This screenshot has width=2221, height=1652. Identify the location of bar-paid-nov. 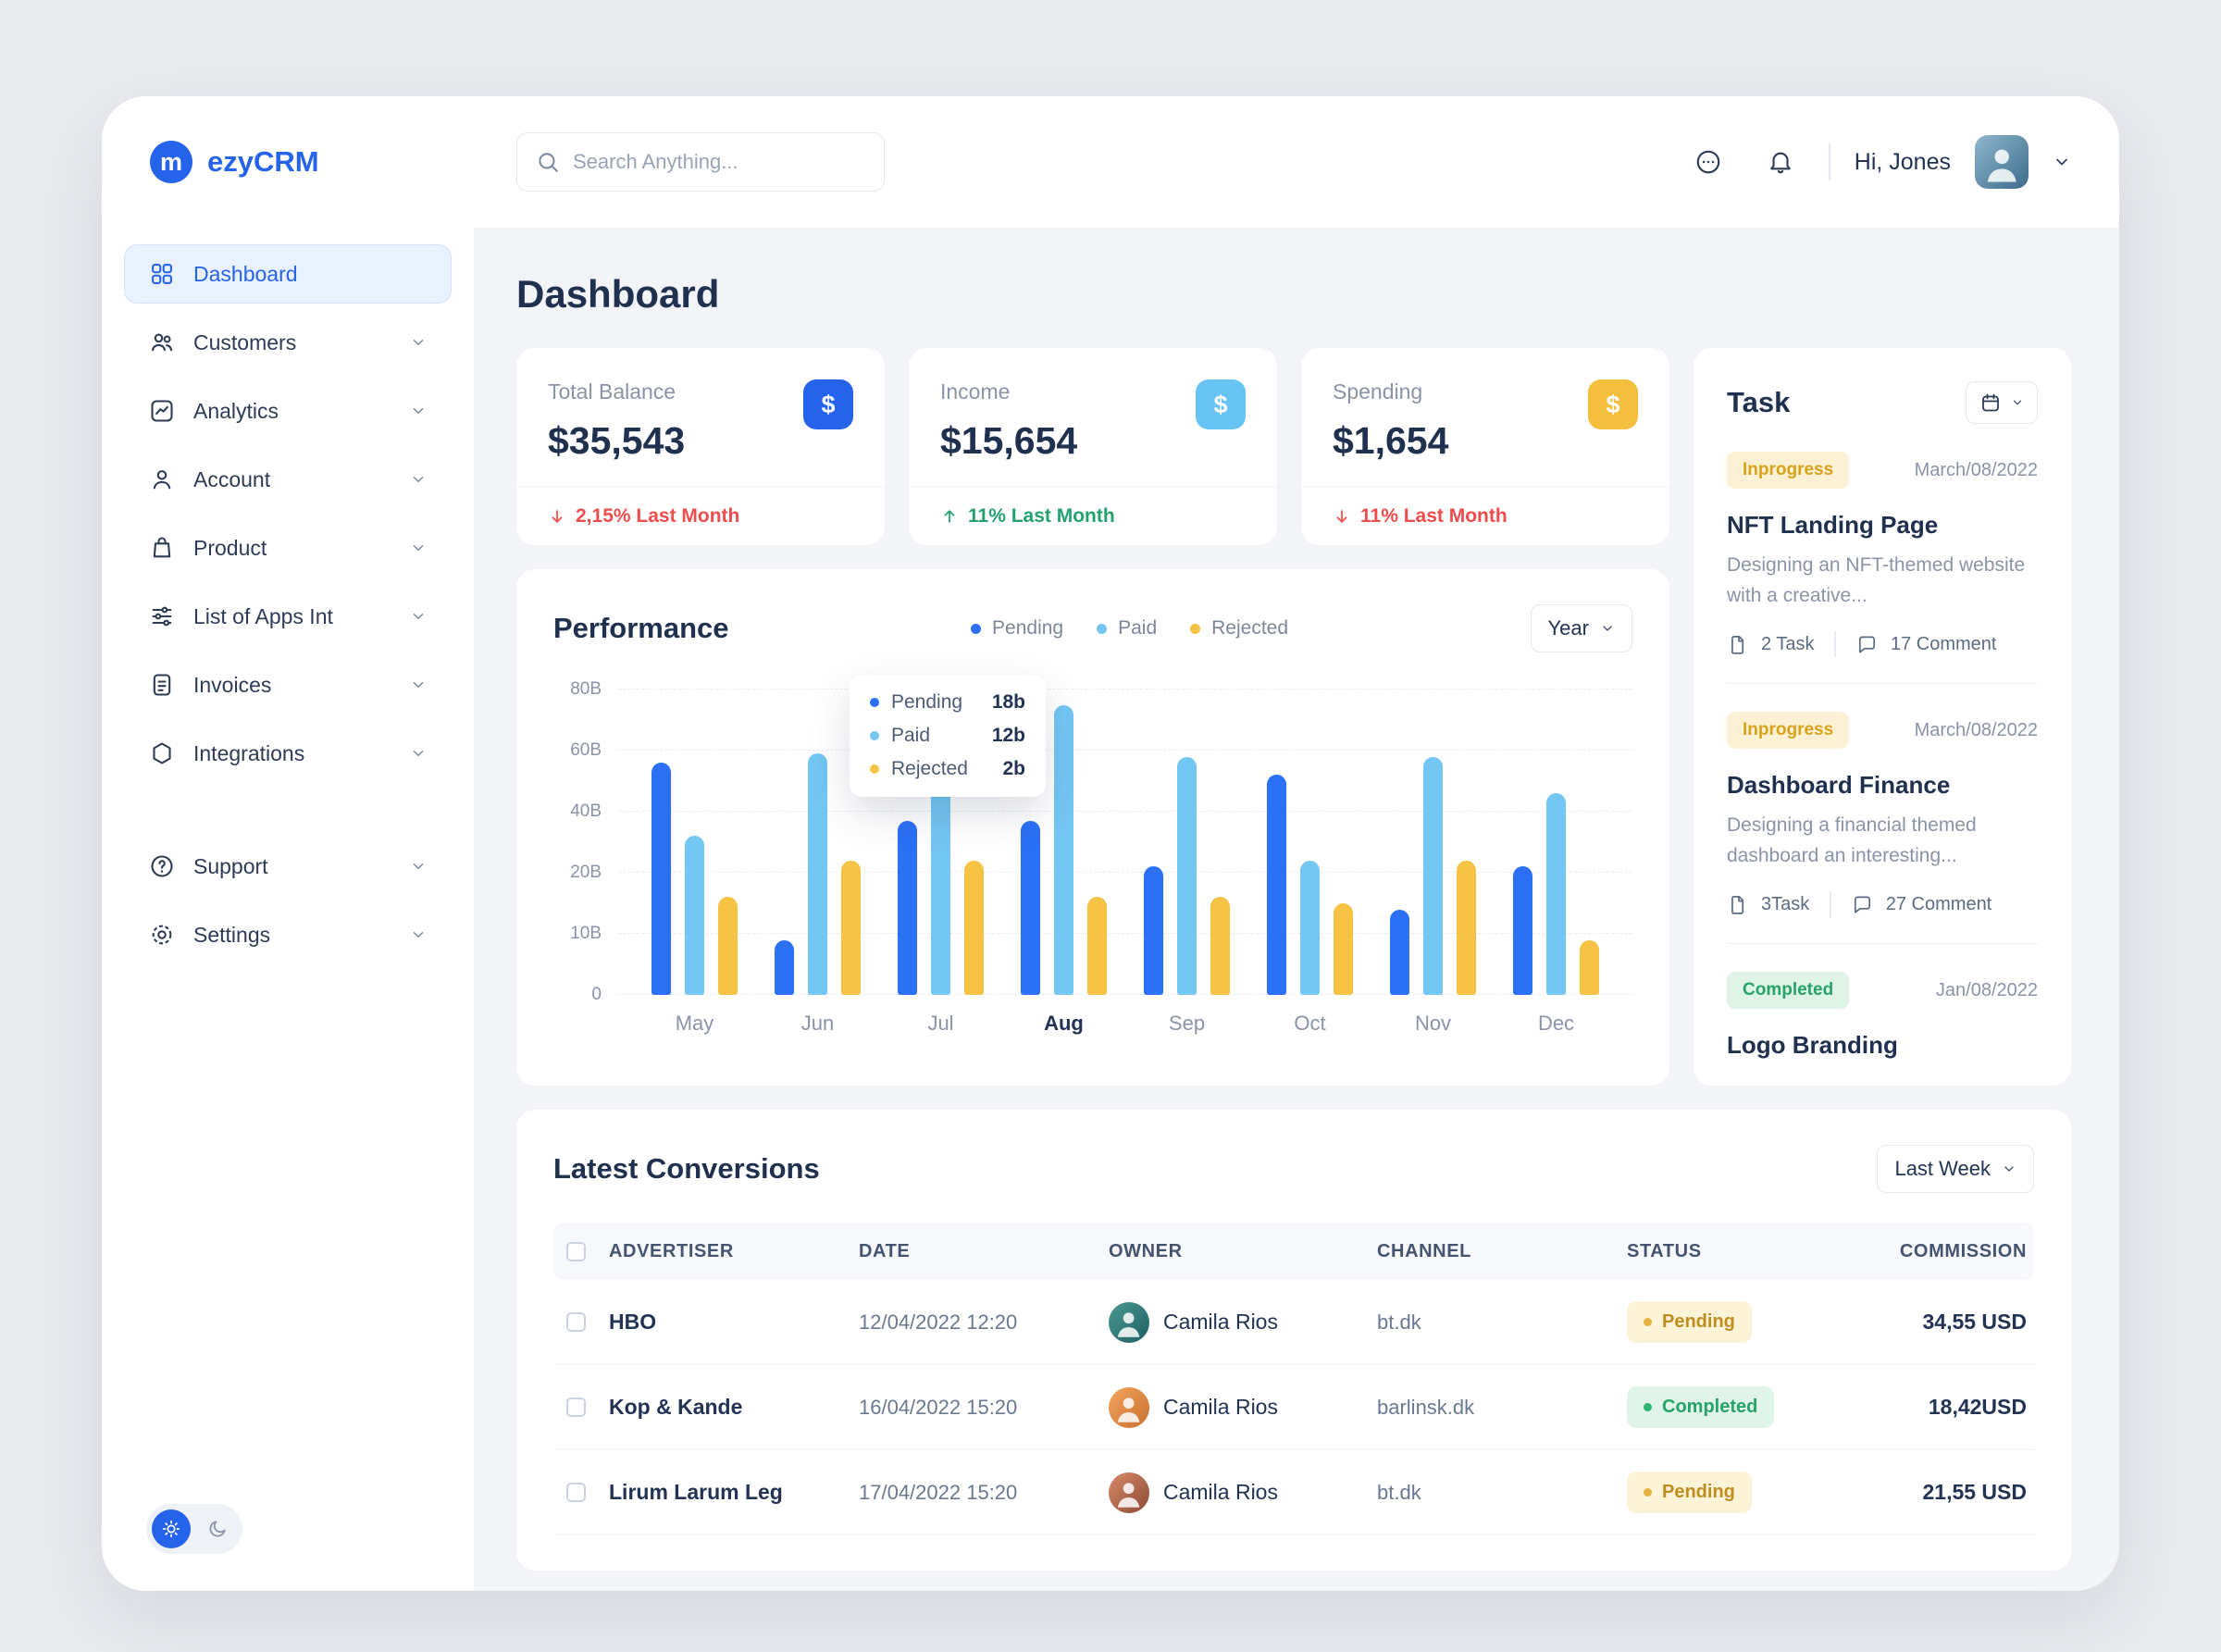
(1433, 875).